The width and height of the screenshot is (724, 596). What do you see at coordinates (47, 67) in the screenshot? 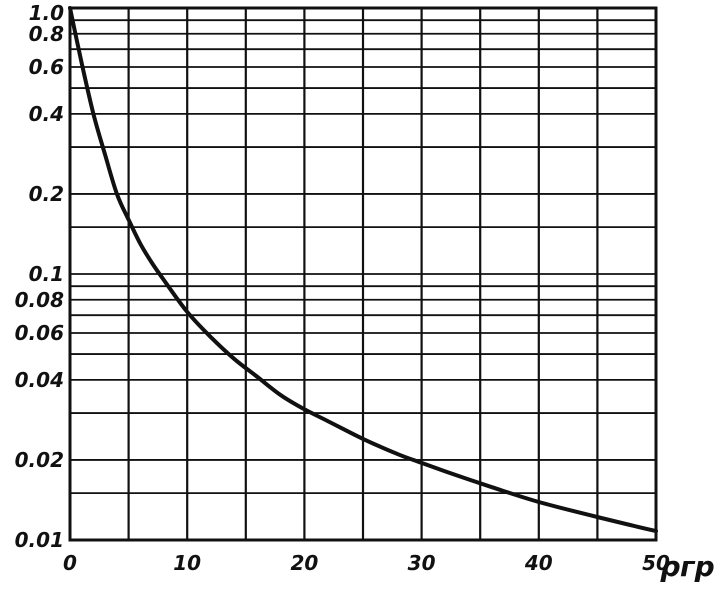
I see `y-tick-label: 0.6` at bounding box center [47, 67].